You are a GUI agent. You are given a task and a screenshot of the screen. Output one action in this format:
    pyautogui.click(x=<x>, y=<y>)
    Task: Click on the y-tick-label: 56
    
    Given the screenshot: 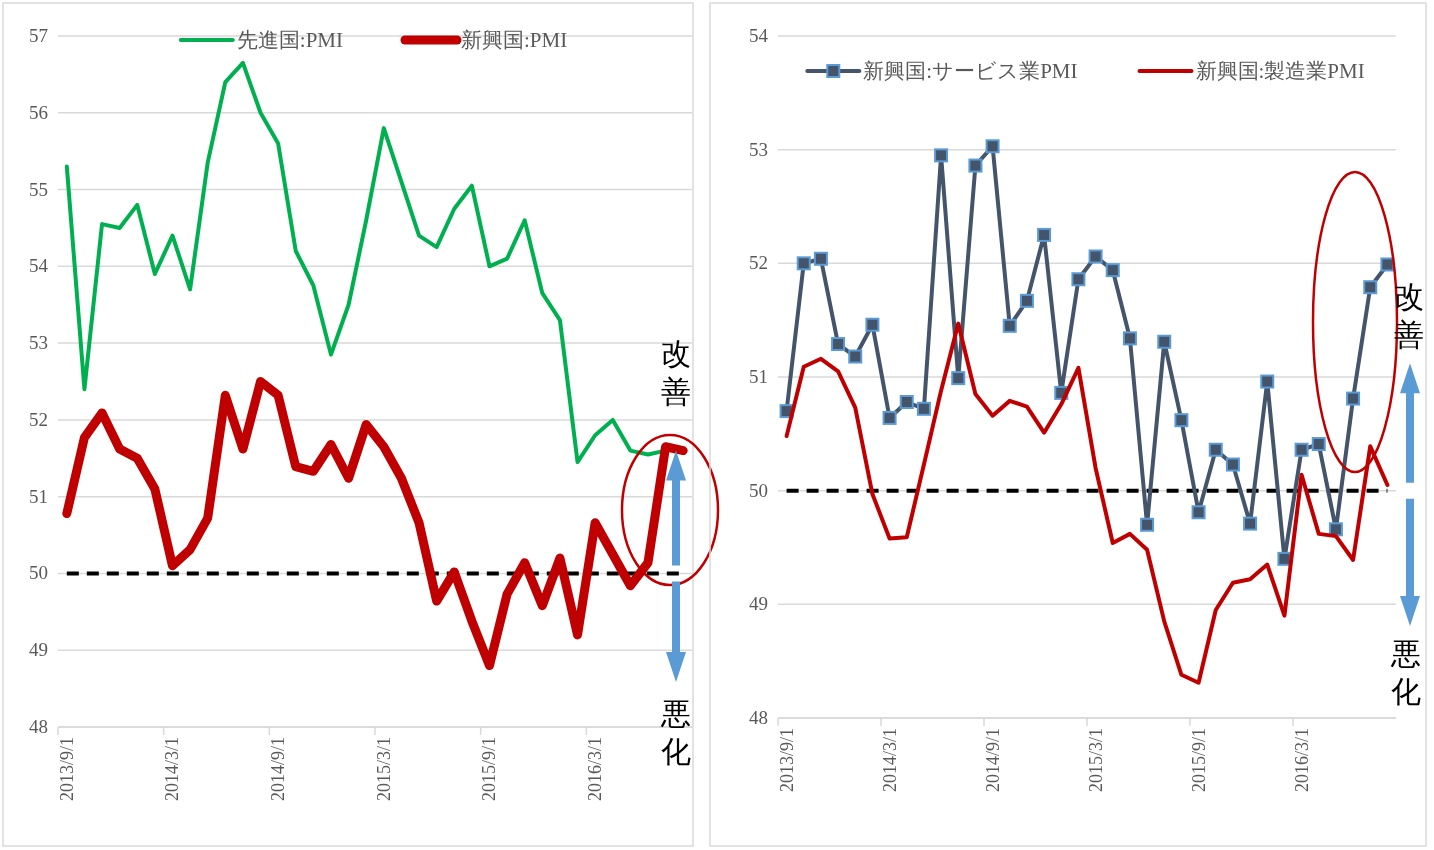 What is the action you would take?
    pyautogui.click(x=38, y=112)
    